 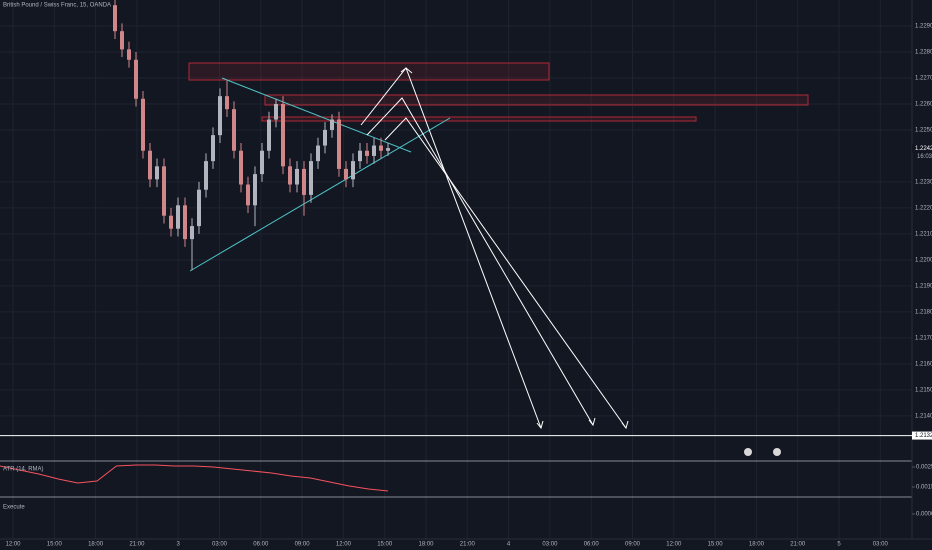 What do you see at coordinates (480, 261) in the screenshot?
I see `arrow` at bounding box center [480, 261].